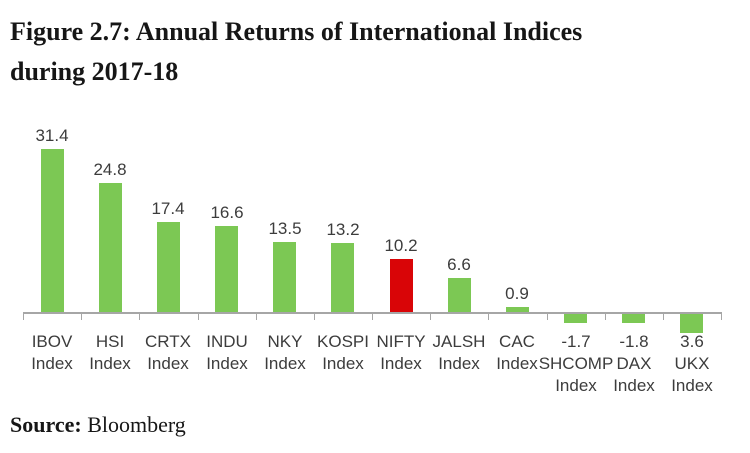 The width and height of the screenshot is (750, 453). I want to click on value-label-dax-index: -1.8, so click(634, 341).